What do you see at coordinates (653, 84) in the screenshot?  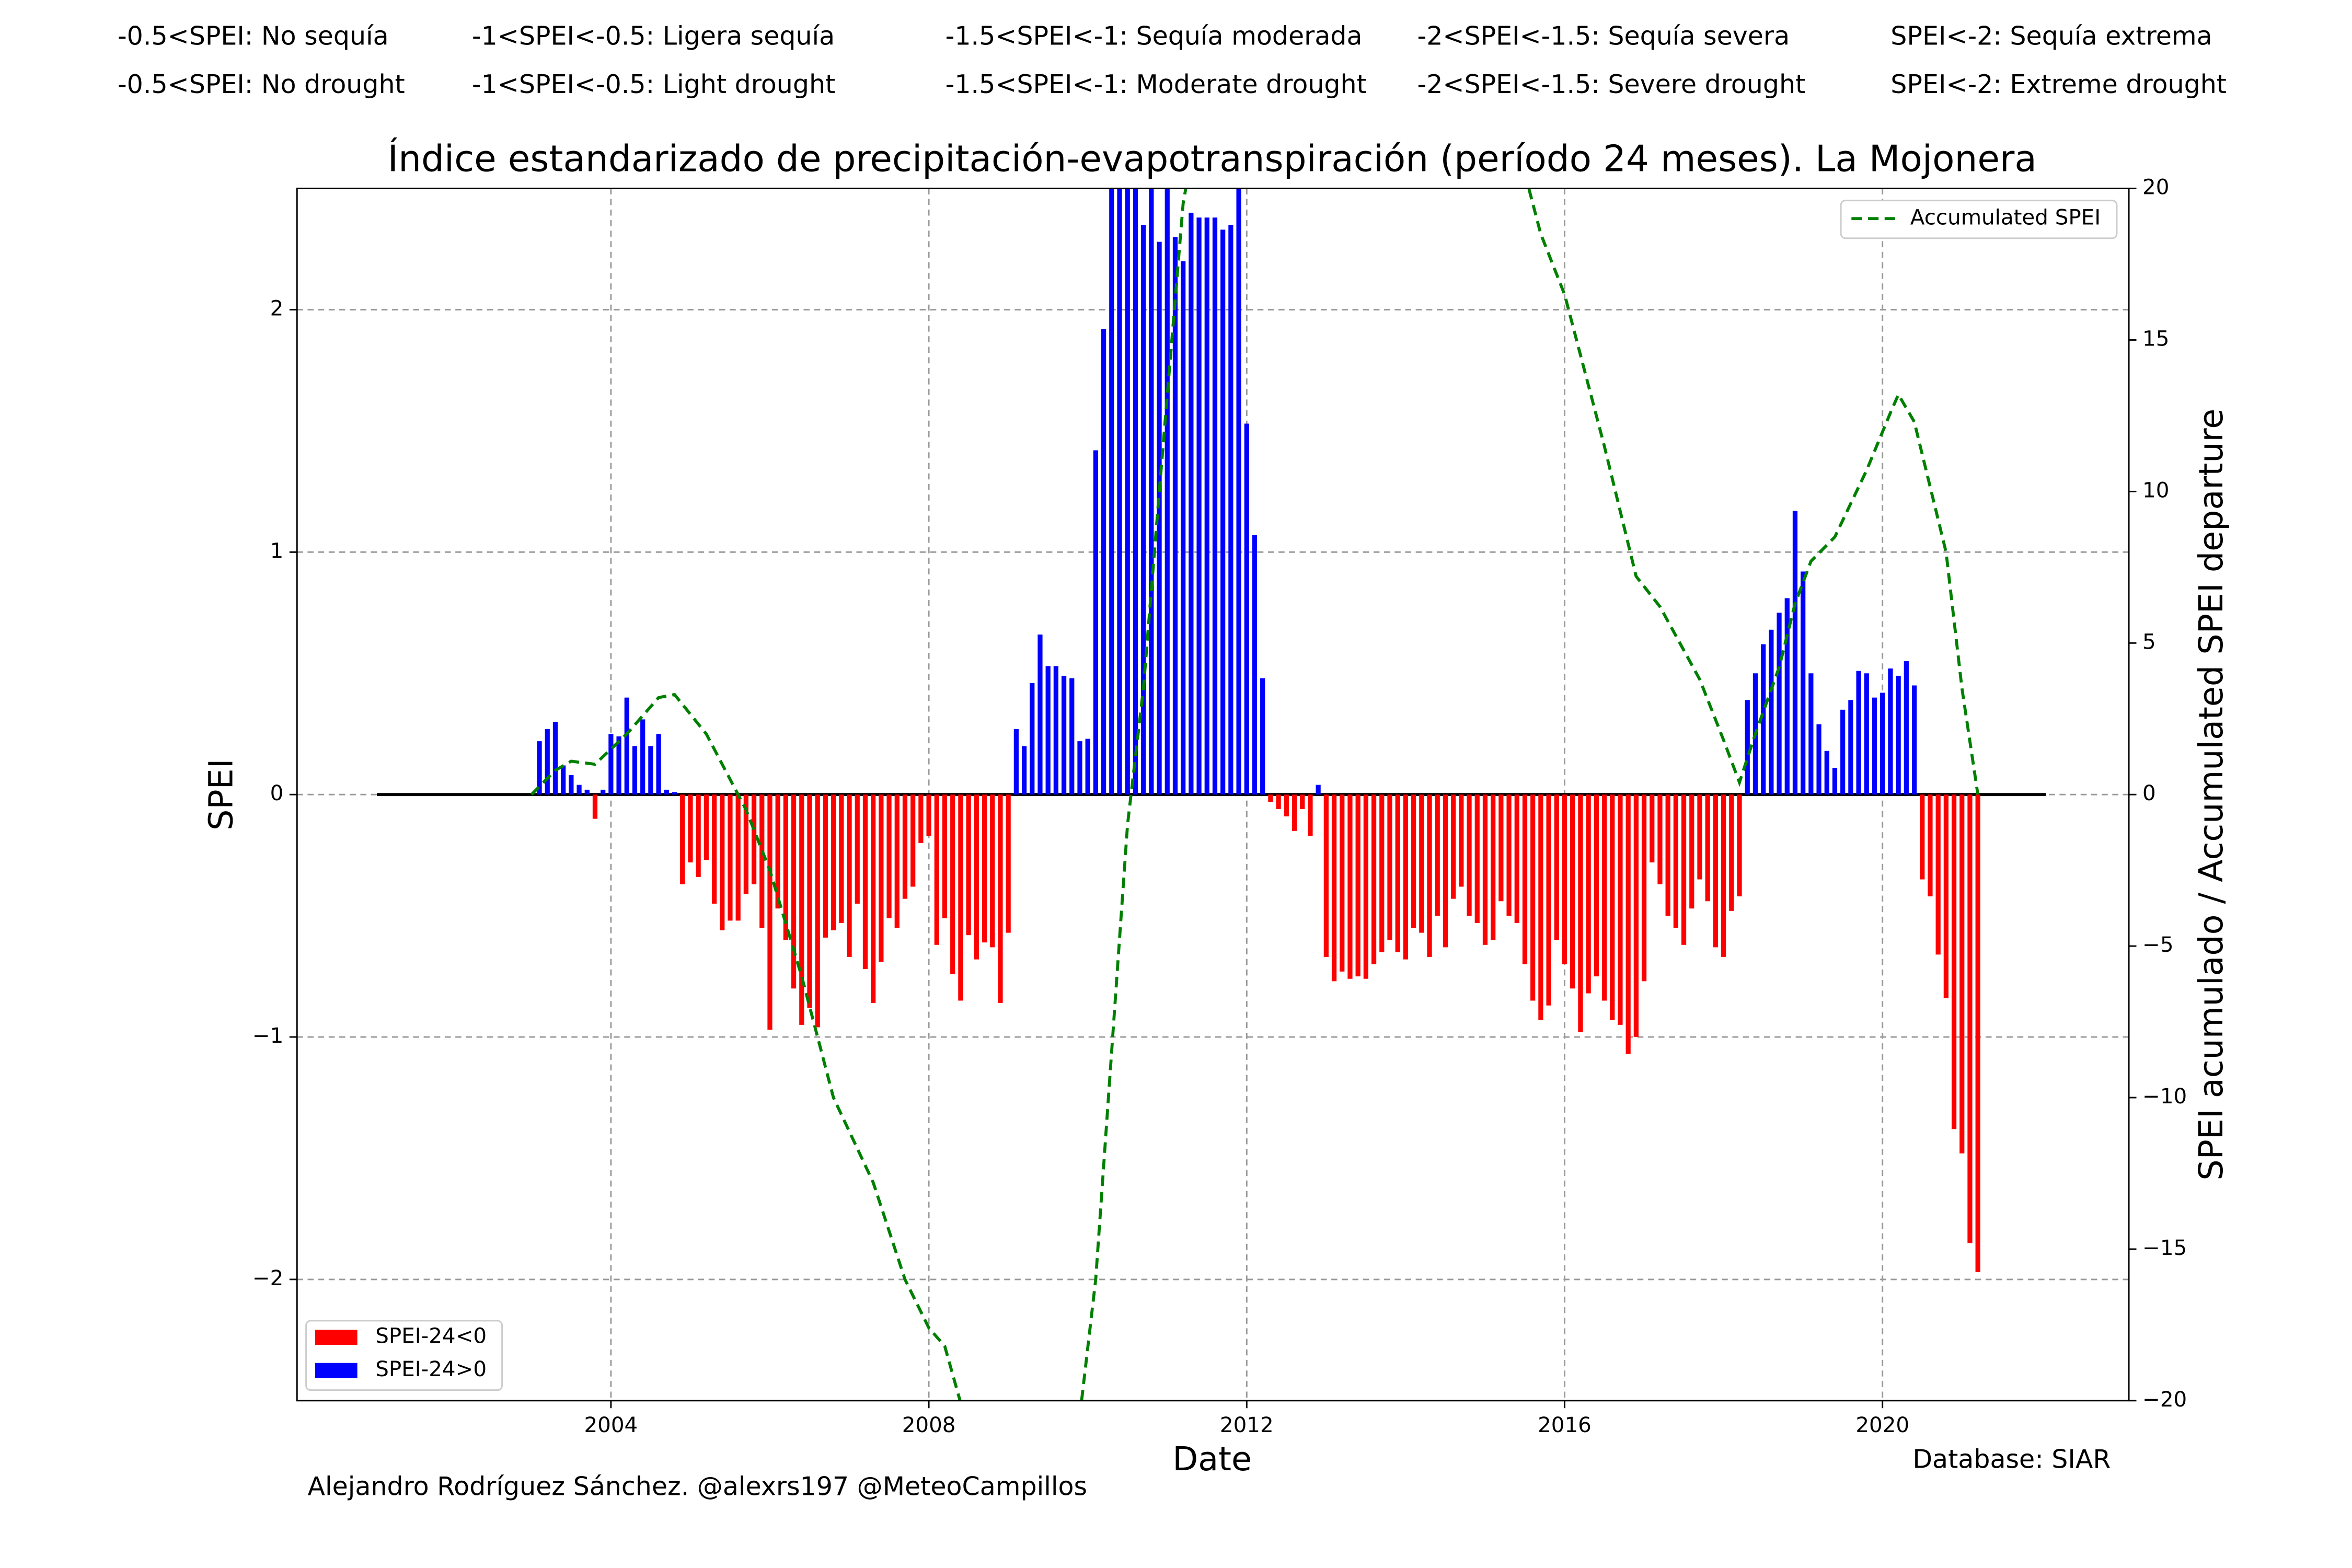 I see `header-note: -1<SPEI<-0.5: Light drought` at bounding box center [653, 84].